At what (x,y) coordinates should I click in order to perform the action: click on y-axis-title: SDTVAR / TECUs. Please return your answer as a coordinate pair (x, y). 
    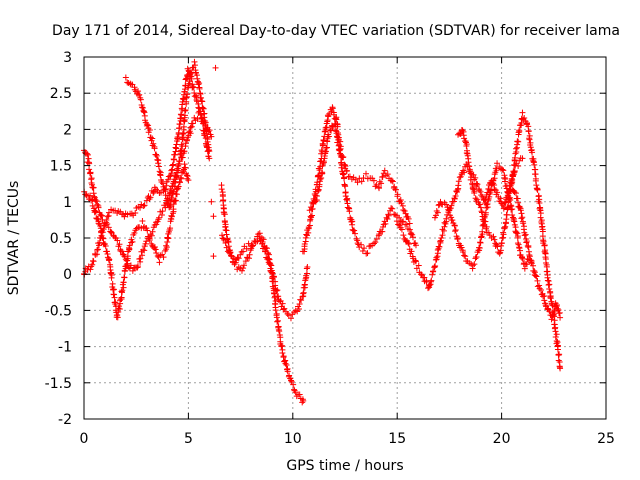
    Looking at the image, I should click on (14, 238).